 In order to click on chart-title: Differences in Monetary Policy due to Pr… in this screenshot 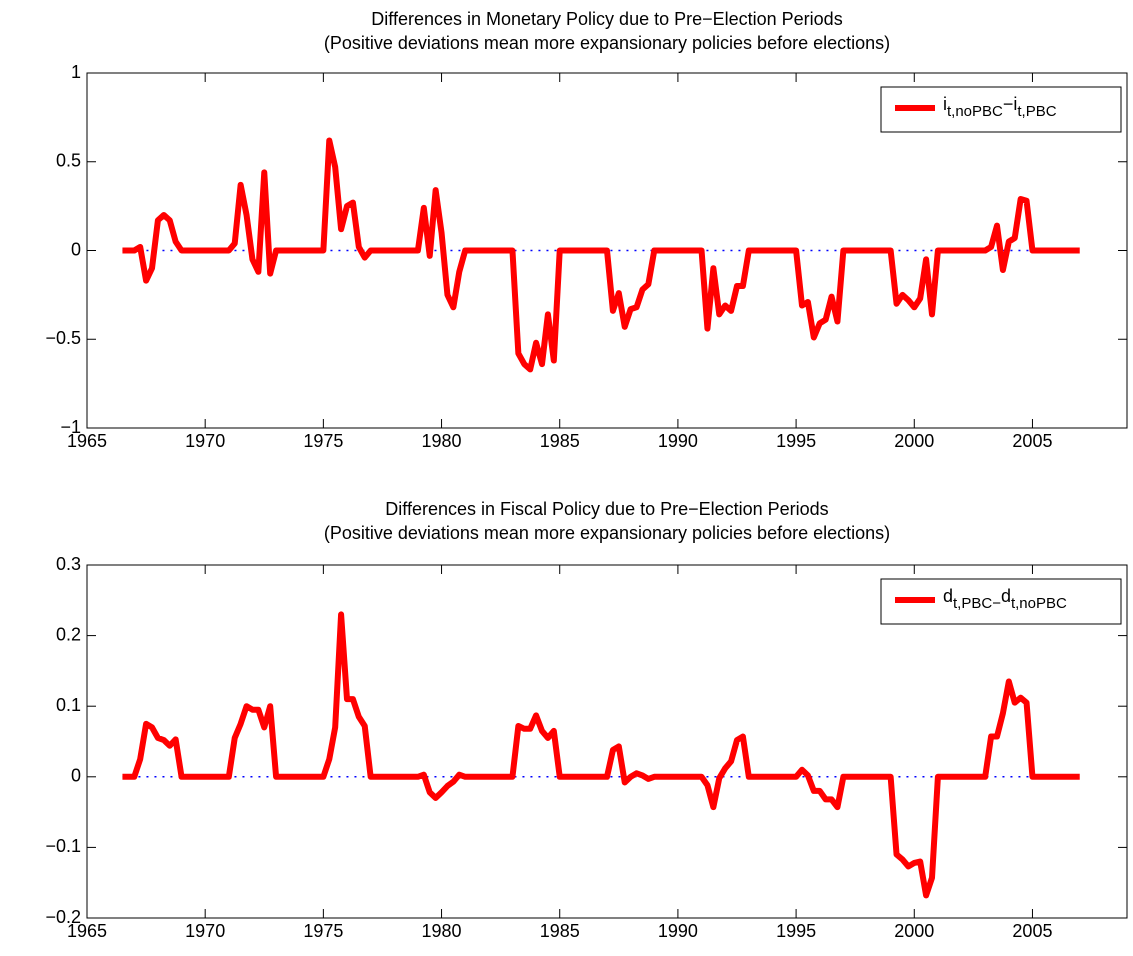, I will do `click(606, 19)`.